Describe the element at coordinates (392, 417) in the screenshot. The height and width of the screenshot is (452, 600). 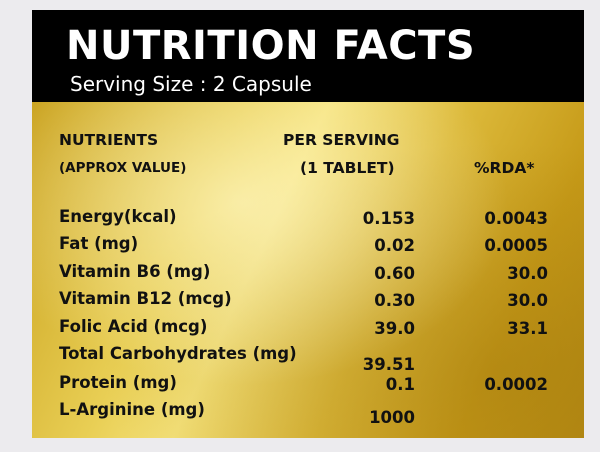
I see `per-serving-value: 1000` at that location.